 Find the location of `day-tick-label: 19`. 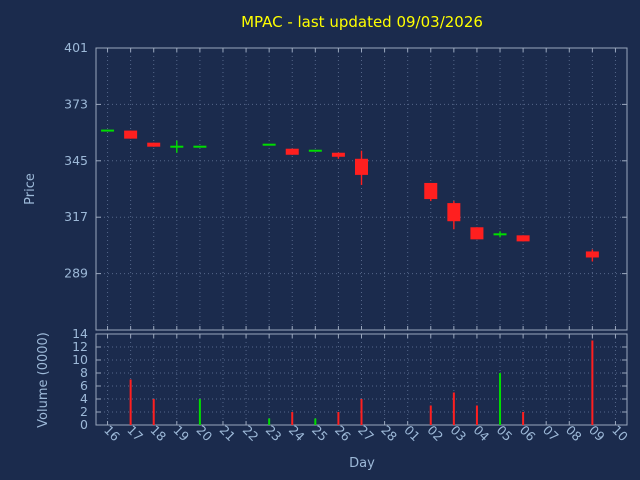

day-tick-label: 19 is located at coordinates (181, 433).